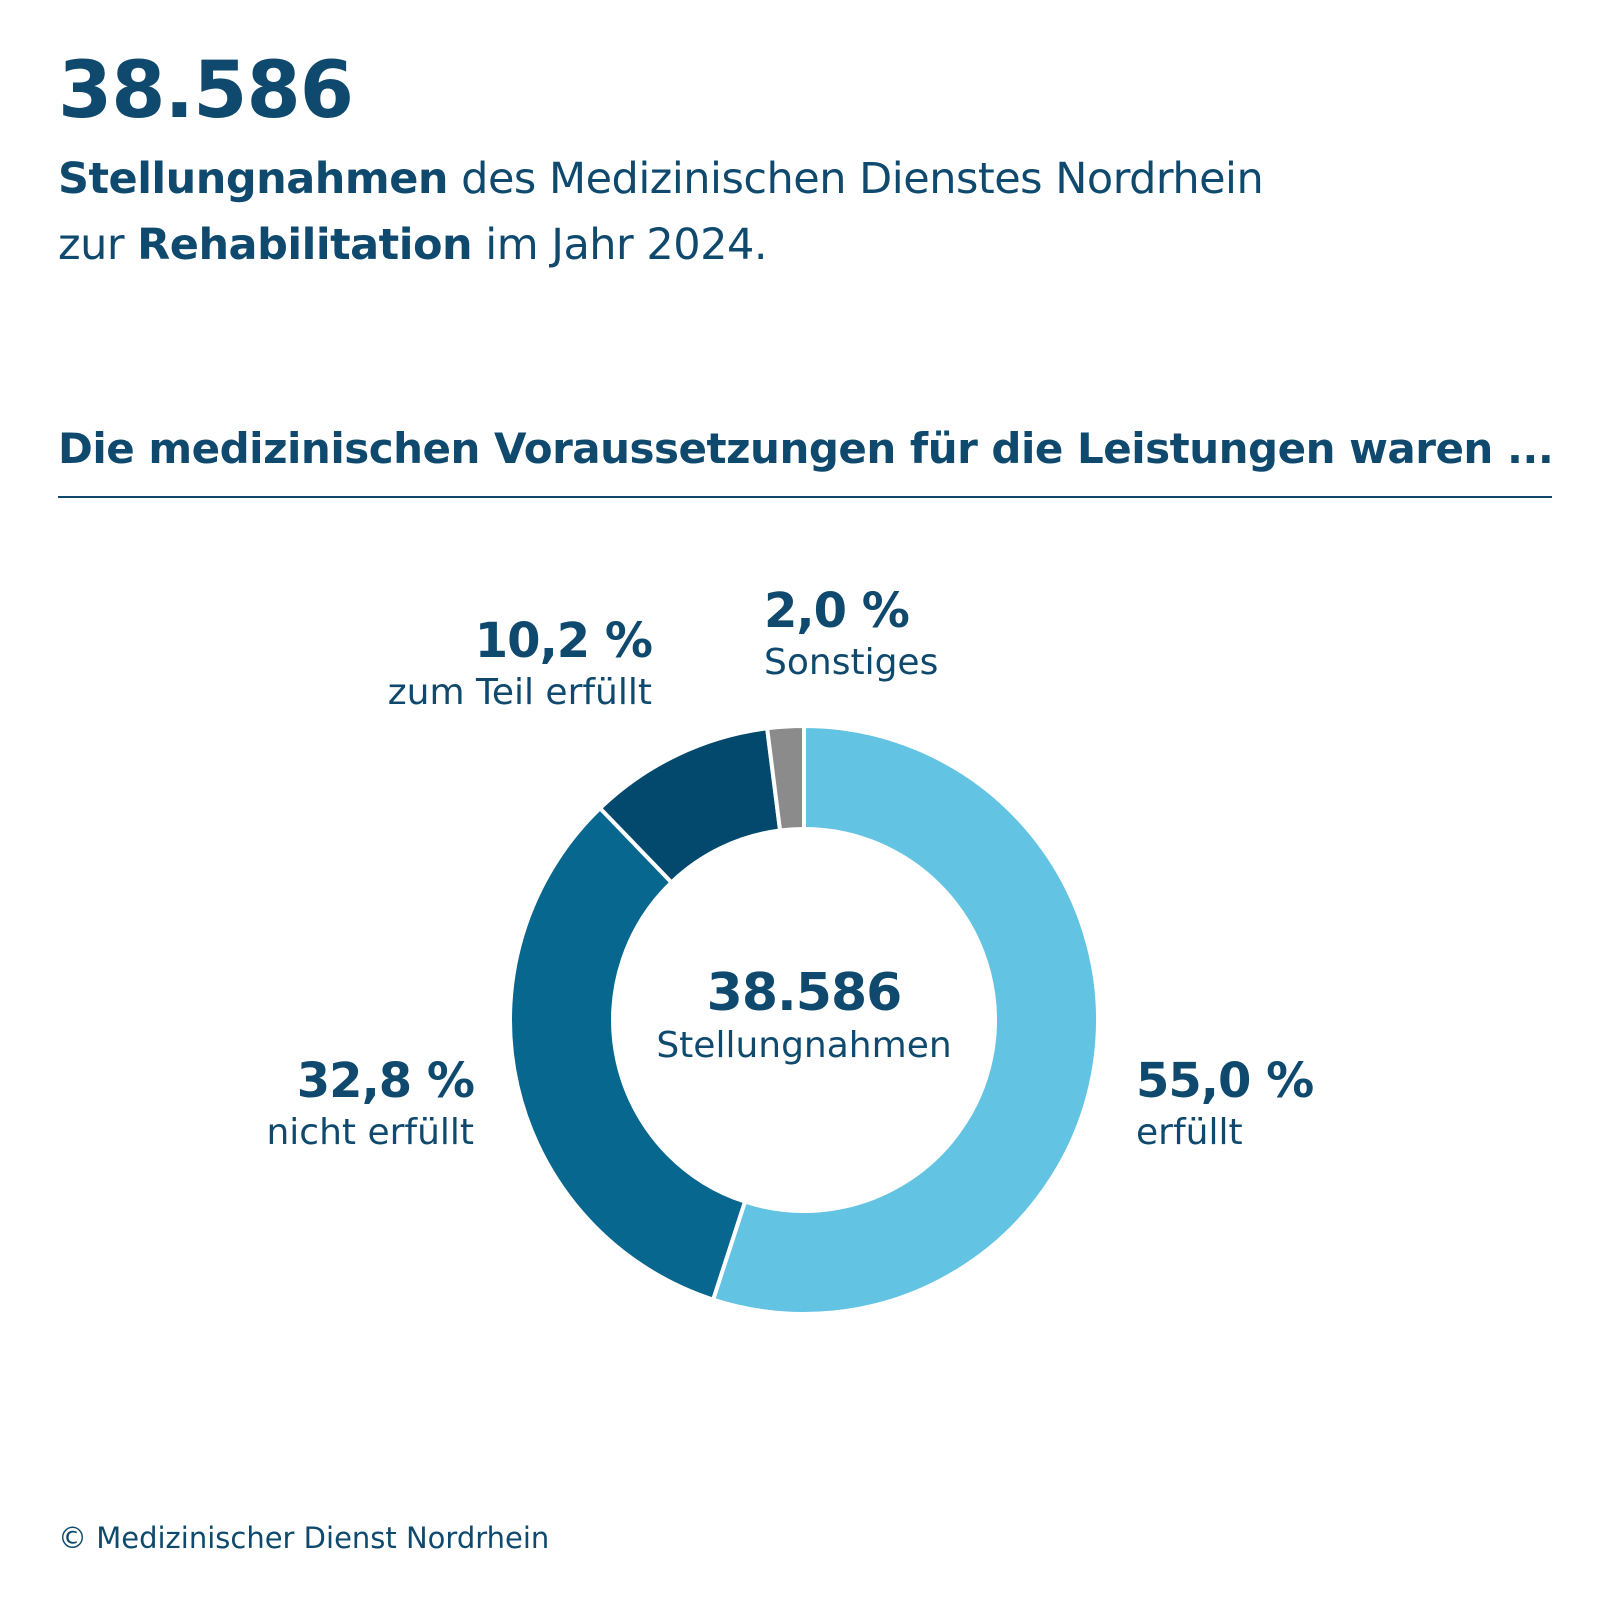 Image resolution: width=1600 pixels, height=1600 pixels. I want to click on intro-line2-end: im Jahr 2024., so click(619, 245).